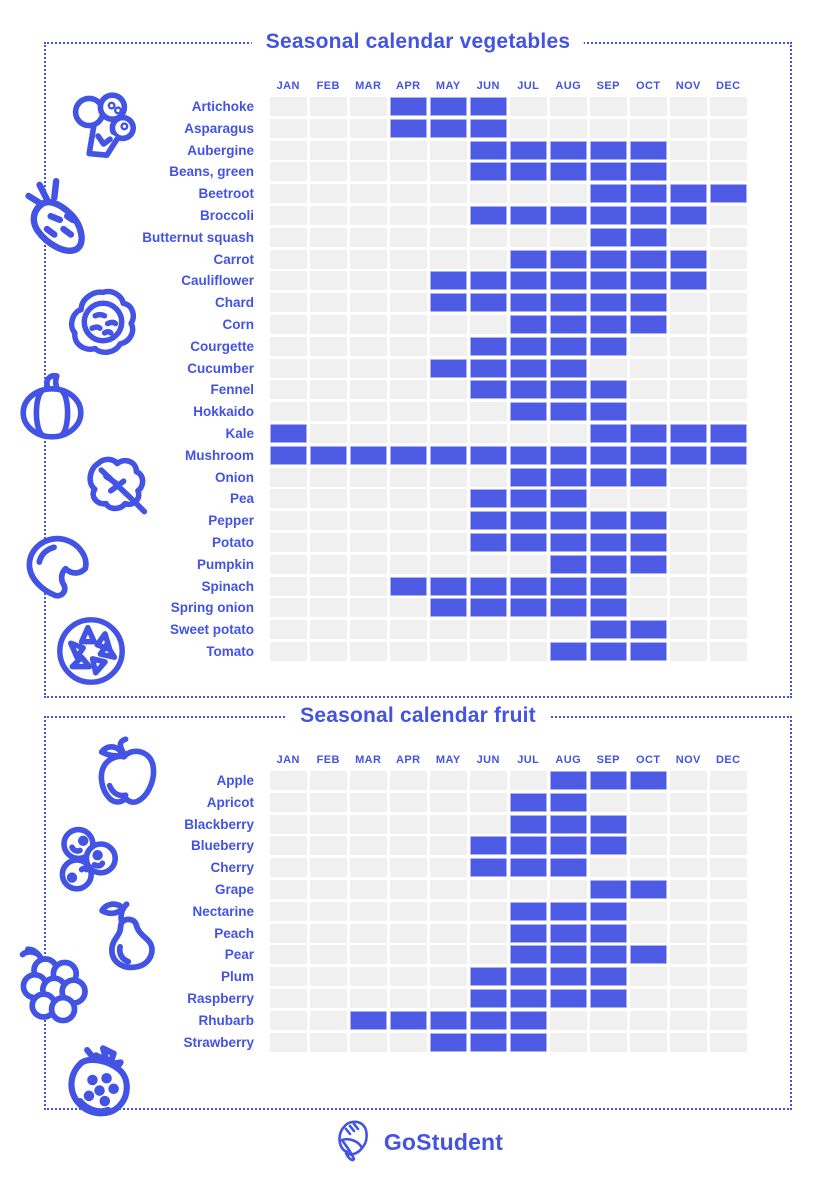 Image resolution: width=837 pixels, height=1184 pixels. What do you see at coordinates (528, 303) in the screenshot?
I see `cell-vegetables-chard-jul` at bounding box center [528, 303].